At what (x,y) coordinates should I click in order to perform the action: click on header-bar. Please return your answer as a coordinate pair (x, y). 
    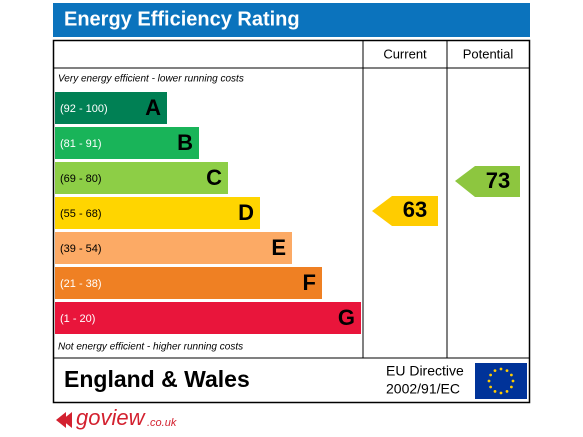
    Looking at the image, I should click on (291, 20).